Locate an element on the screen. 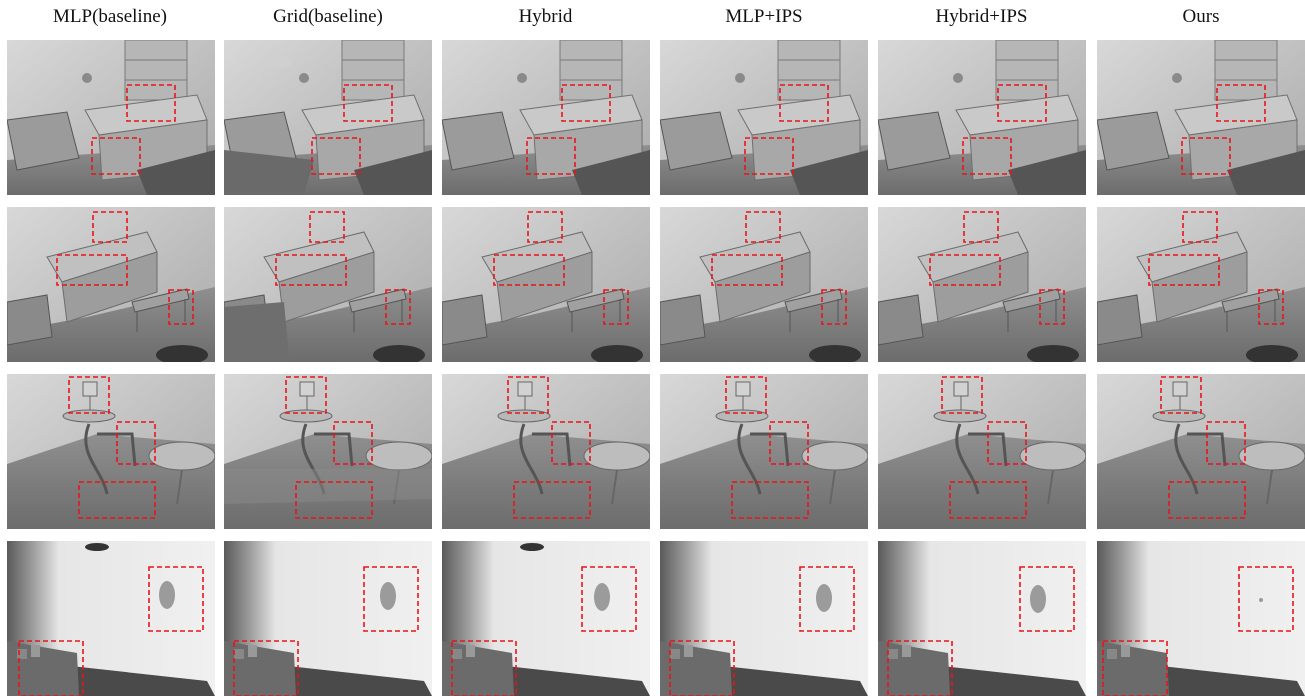  column-header-grid-baseline: Grid(baseline) is located at coordinates (328, 16).